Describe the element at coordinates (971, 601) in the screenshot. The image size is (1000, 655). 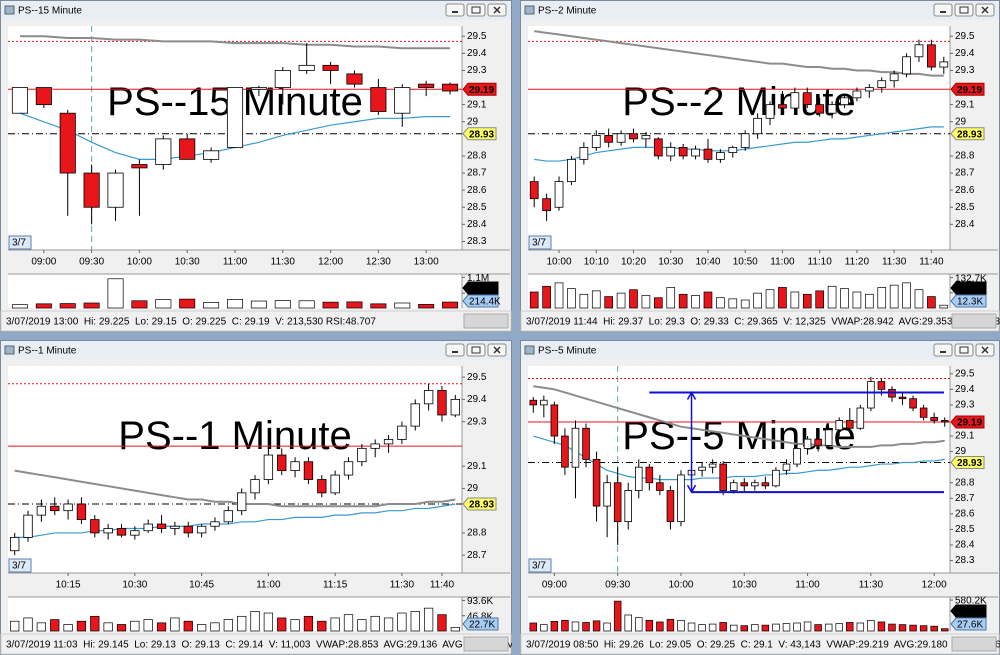
I see `volume-tick-label: 580.2K` at that location.